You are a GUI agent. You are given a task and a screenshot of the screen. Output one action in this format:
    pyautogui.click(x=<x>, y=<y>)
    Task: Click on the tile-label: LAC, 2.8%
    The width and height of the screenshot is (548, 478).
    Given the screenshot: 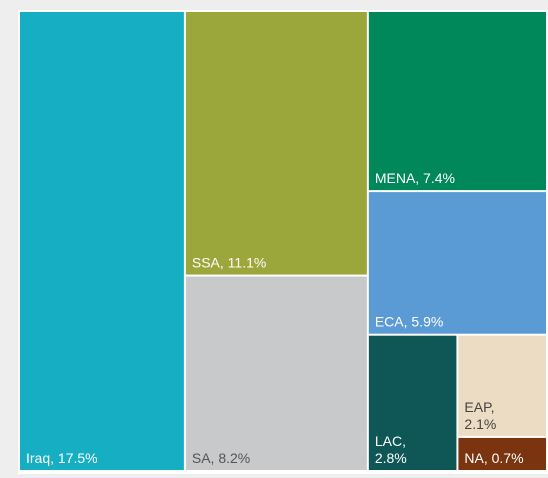 What is the action you would take?
    pyautogui.click(x=392, y=449)
    